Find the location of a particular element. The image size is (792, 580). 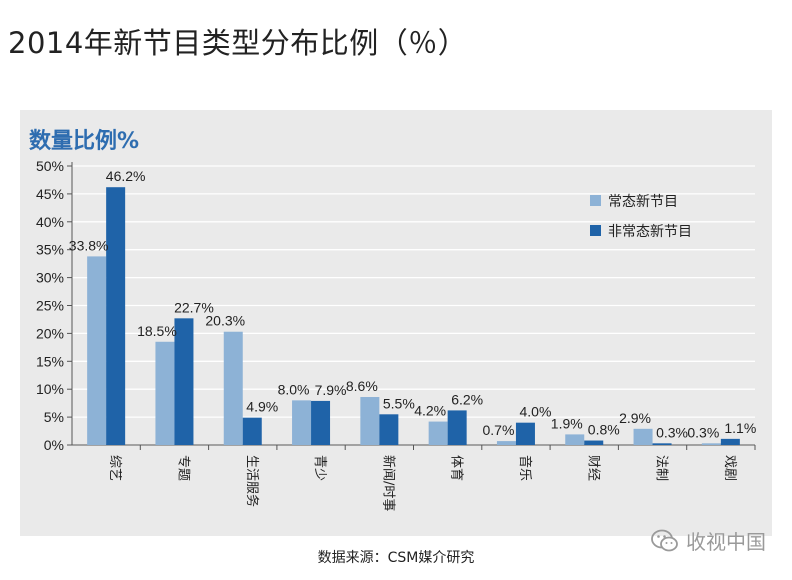

data-label: 46.2% is located at coordinates (126, 176).